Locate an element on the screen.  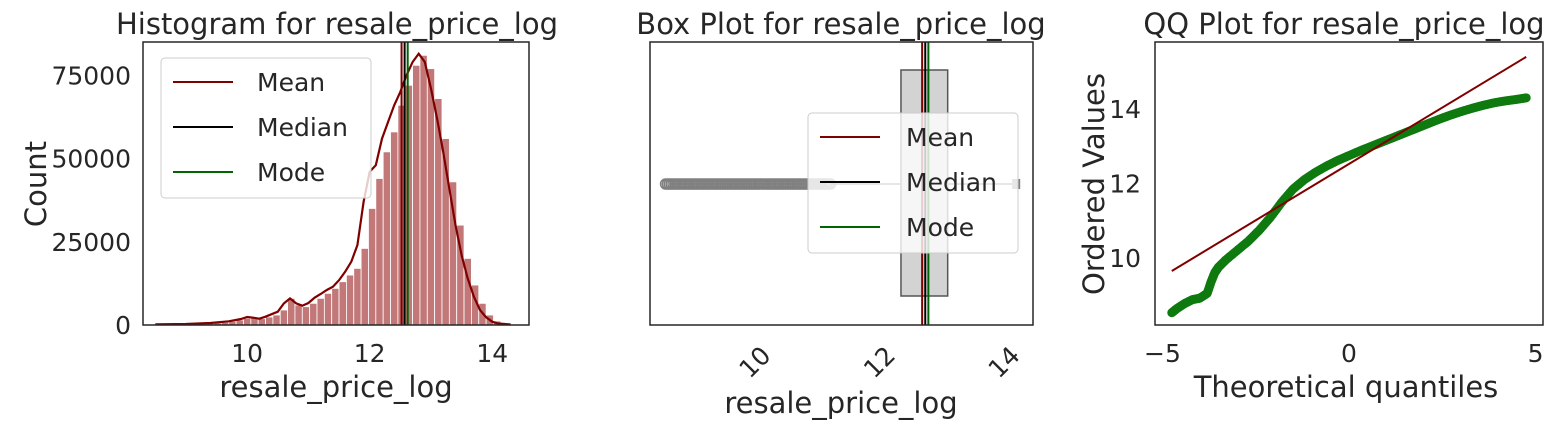
qqplot-title: QQ Plot for resale_price_log is located at coordinates (1343, 24).